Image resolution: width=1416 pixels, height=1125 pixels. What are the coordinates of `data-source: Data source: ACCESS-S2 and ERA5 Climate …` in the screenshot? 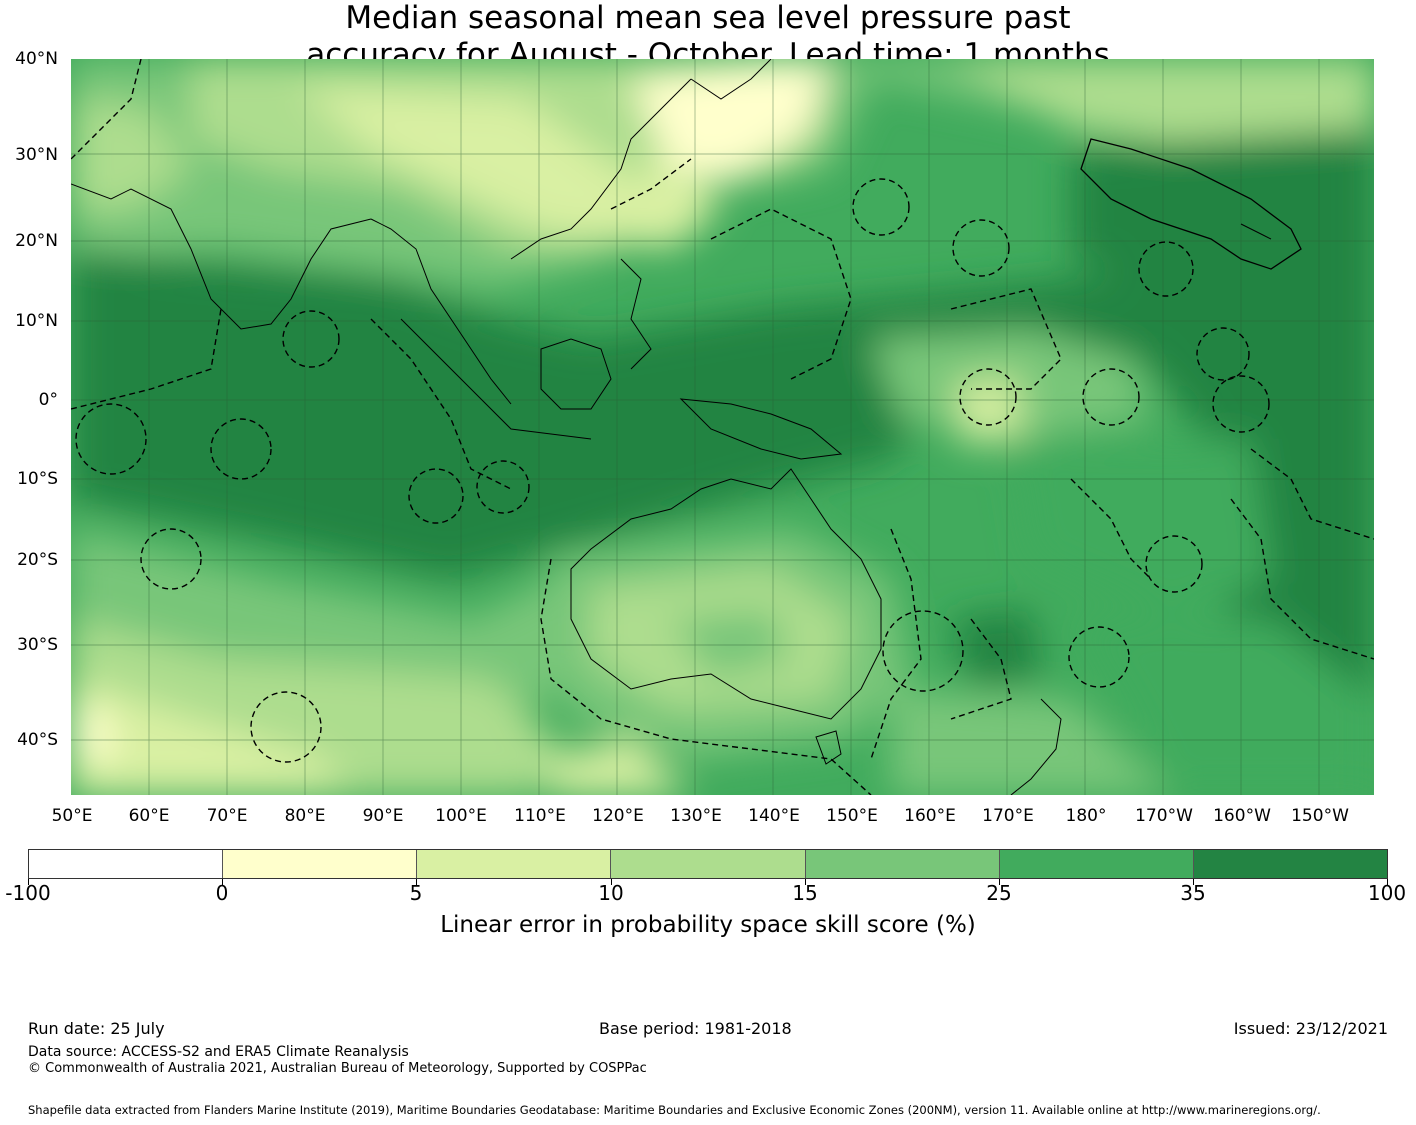 It's located at (218, 1052).